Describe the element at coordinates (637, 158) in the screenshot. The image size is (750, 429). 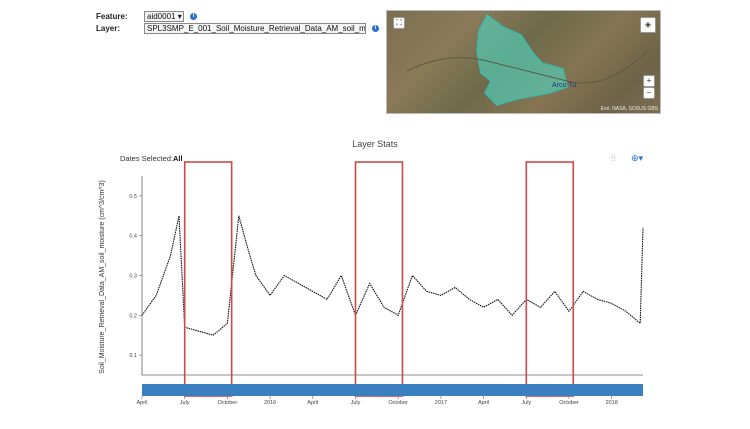
I see `zoom-tools-icon: ⊕▾` at that location.